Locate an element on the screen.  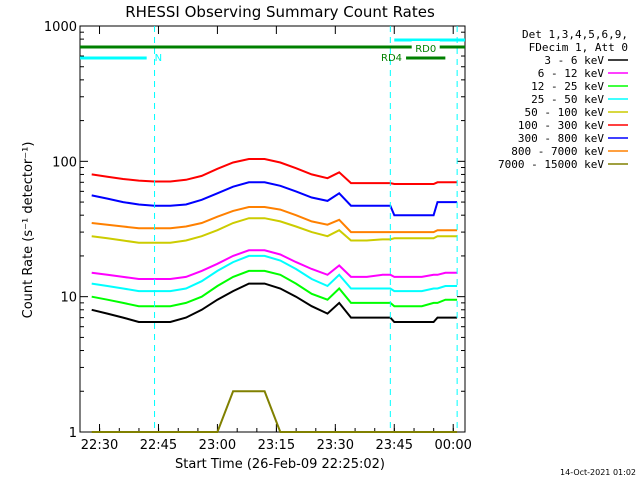
legend-entry-label: 7000 - 15000 keV is located at coordinates (551, 164).